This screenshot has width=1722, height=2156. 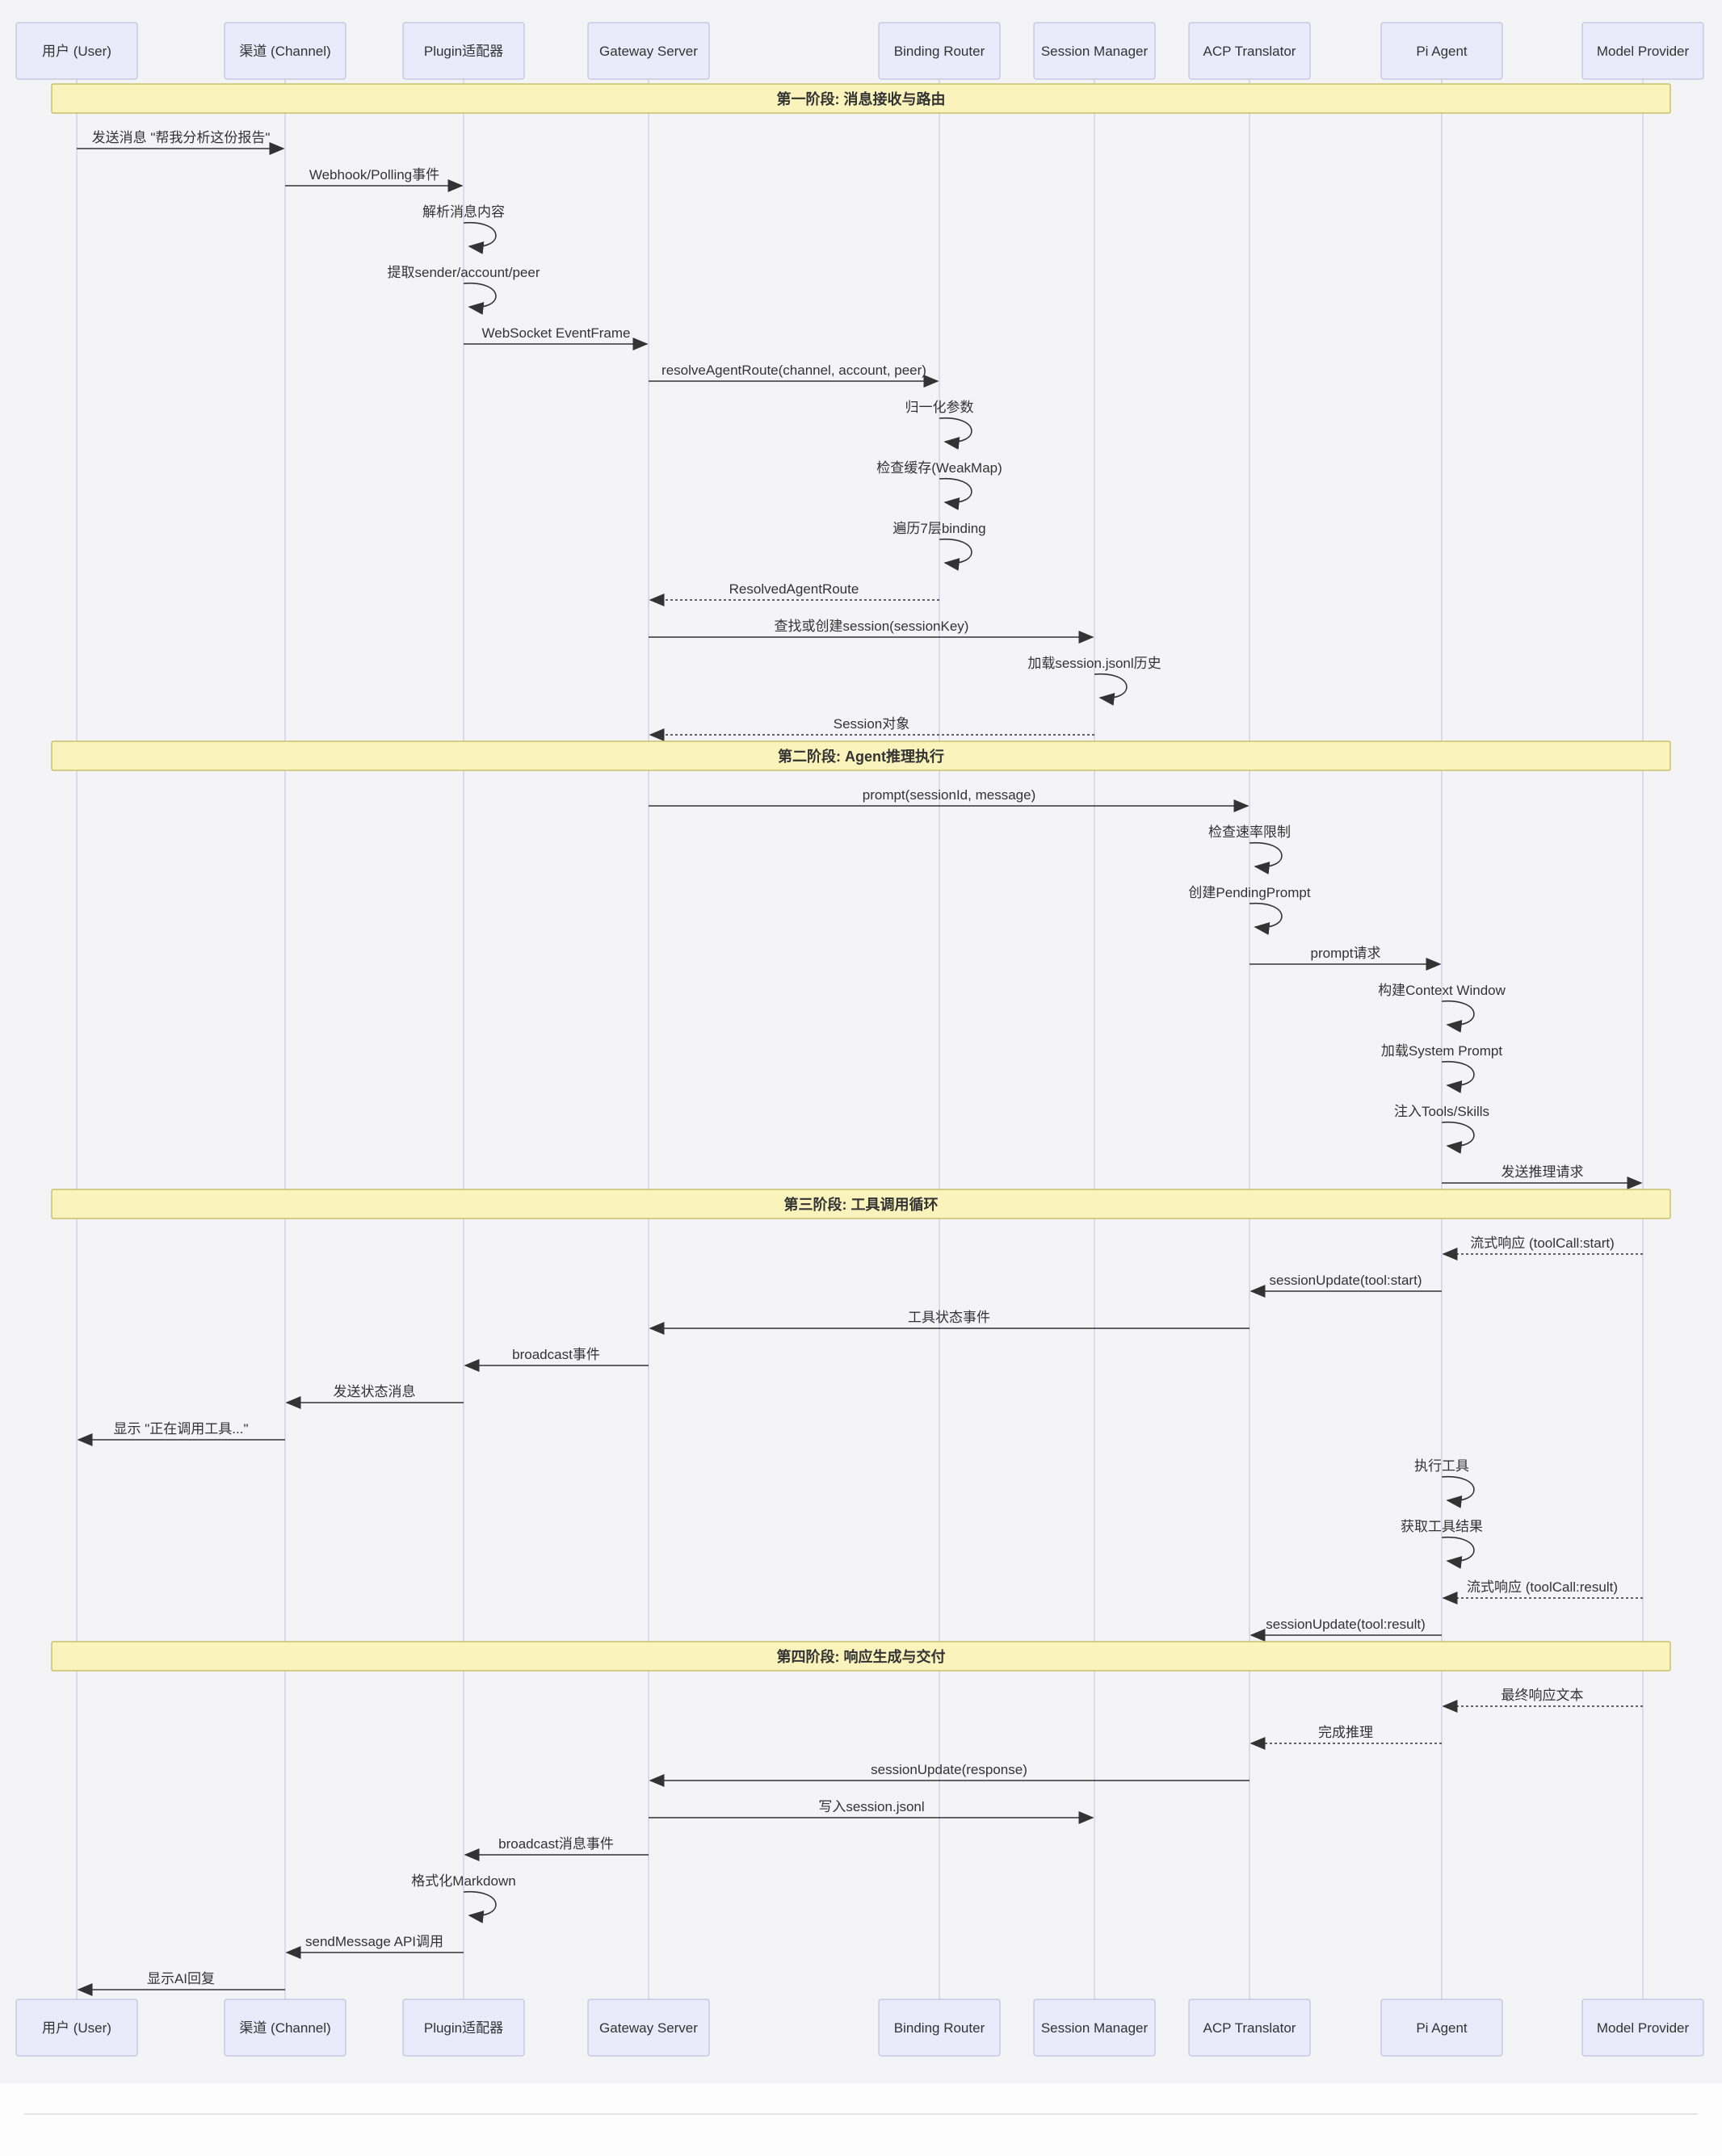 I want to click on self-message-label: 解析消息内容, so click(x=464, y=212).